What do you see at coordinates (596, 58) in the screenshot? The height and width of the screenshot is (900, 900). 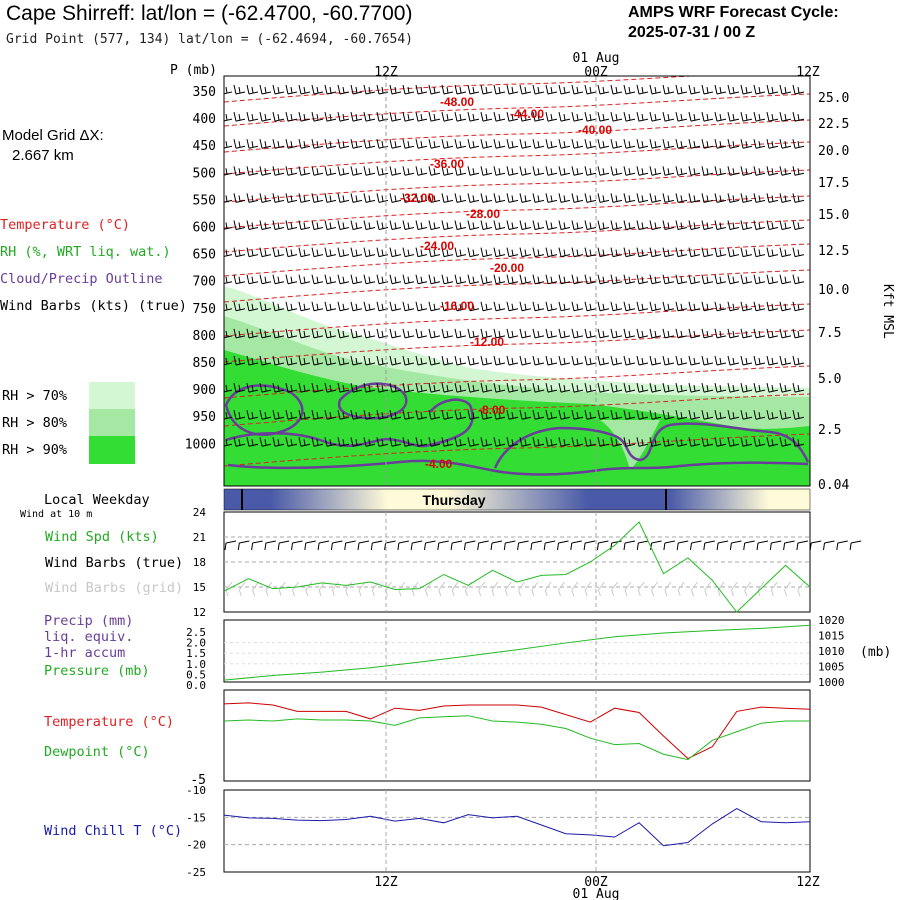 I see `top-date-label: 01 Aug` at bounding box center [596, 58].